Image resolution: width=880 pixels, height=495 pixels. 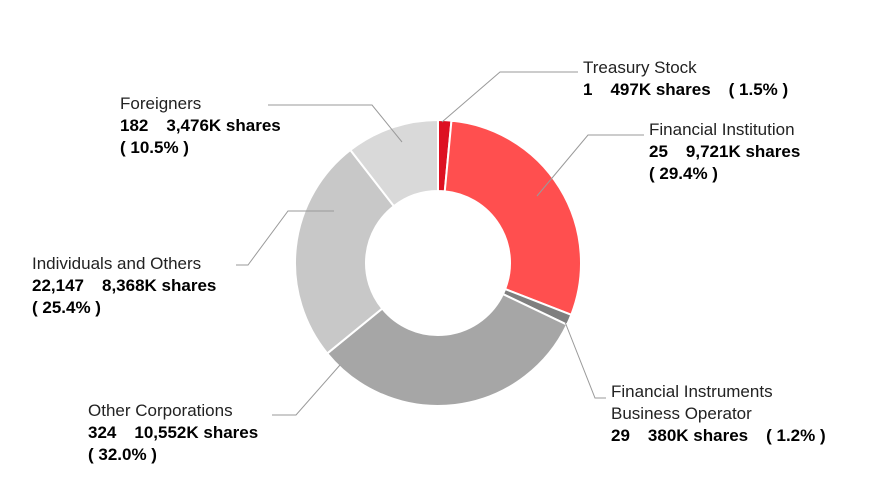 What do you see at coordinates (685, 79) in the screenshot?
I see `label-treasury-stock: Treasury Stock 1 497K shares ( 1.5% )` at bounding box center [685, 79].